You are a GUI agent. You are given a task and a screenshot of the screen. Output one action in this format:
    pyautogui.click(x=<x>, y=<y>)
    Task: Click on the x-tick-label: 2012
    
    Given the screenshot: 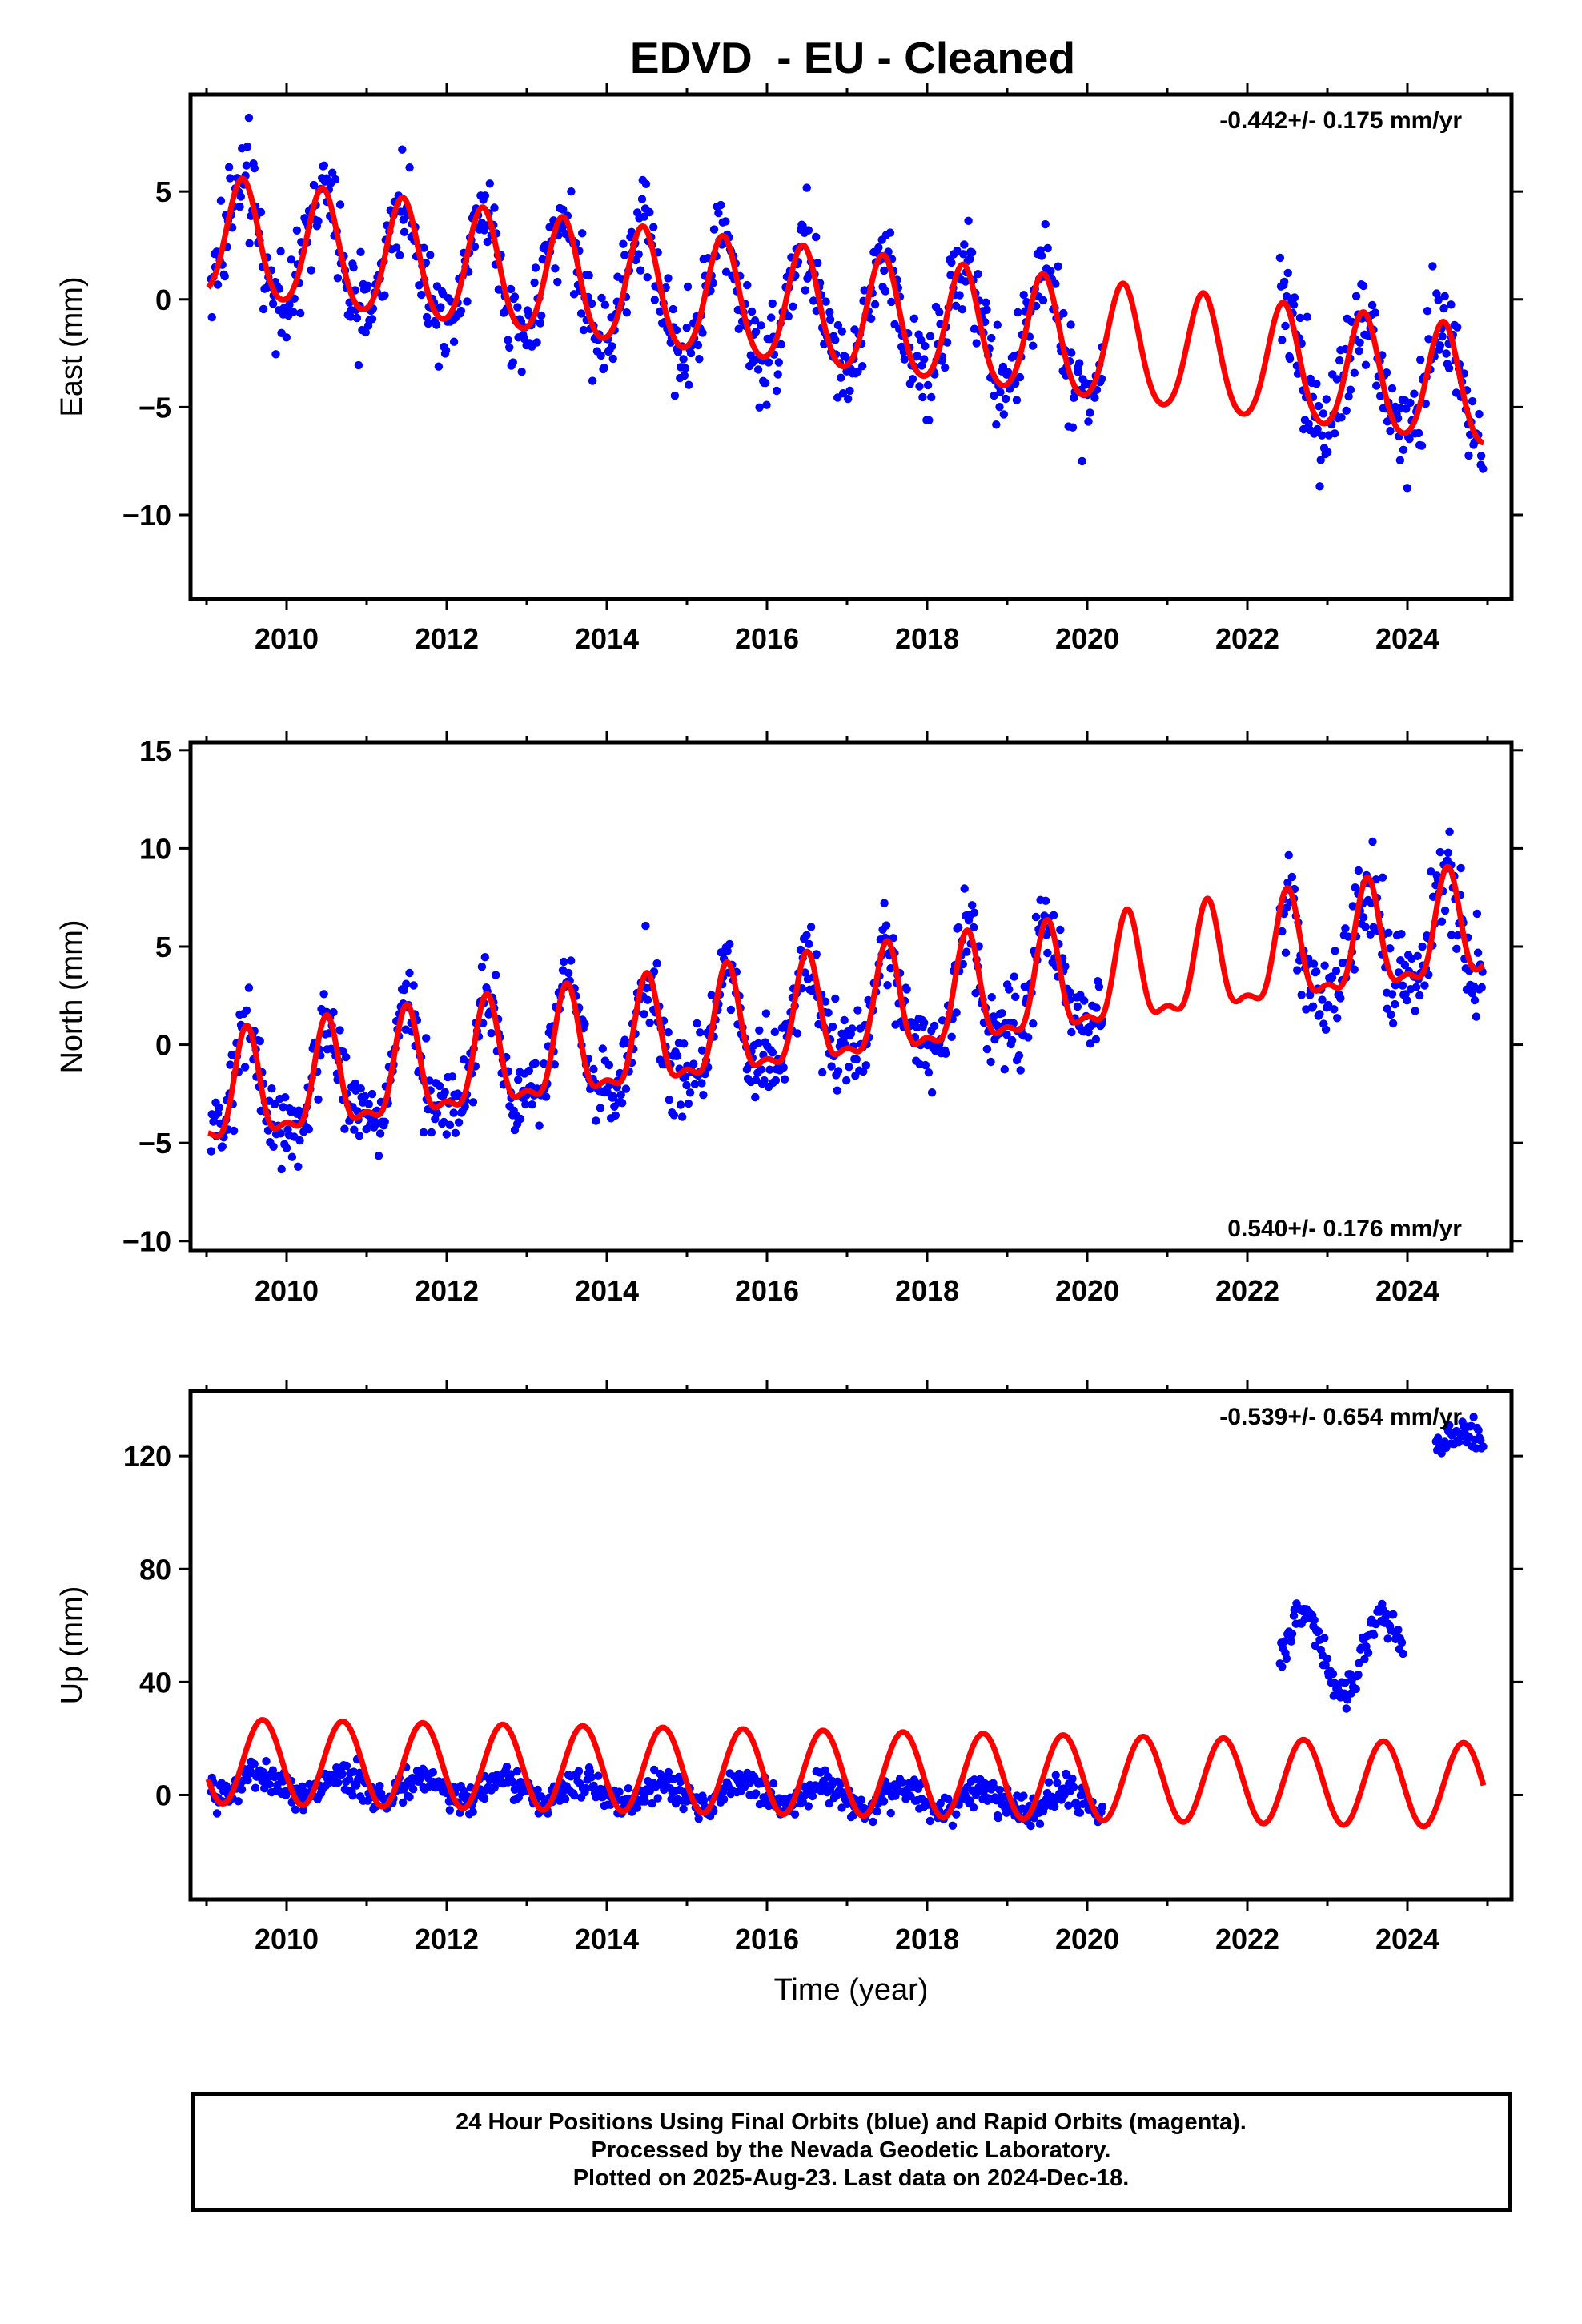 What is the action you would take?
    pyautogui.click(x=447, y=638)
    